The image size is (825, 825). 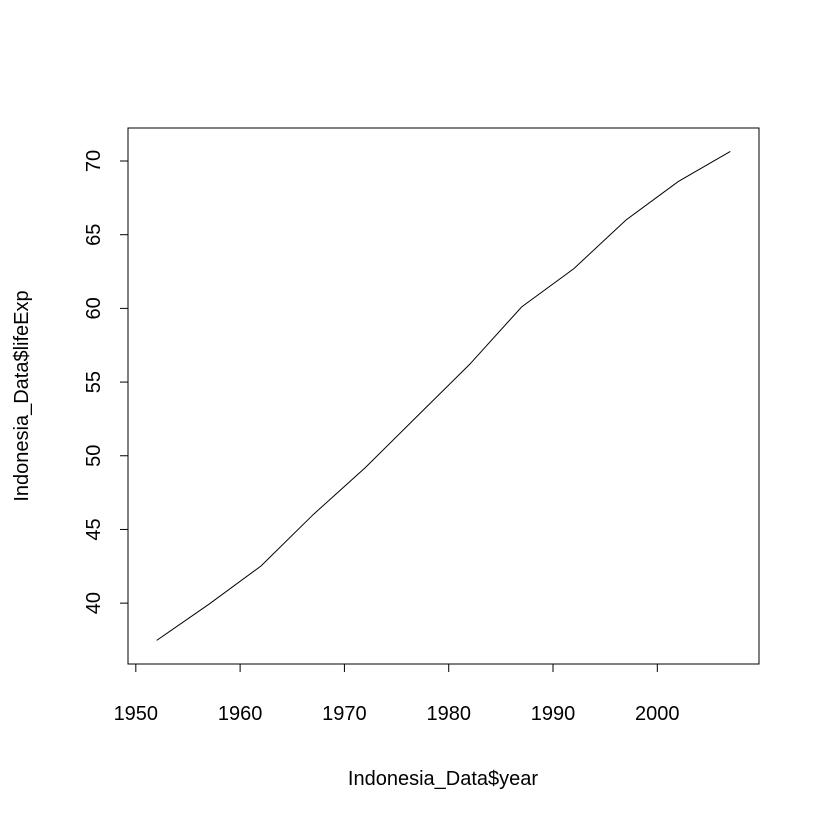 What do you see at coordinates (94, 529) in the screenshot?
I see `y-tick-label: 45` at bounding box center [94, 529].